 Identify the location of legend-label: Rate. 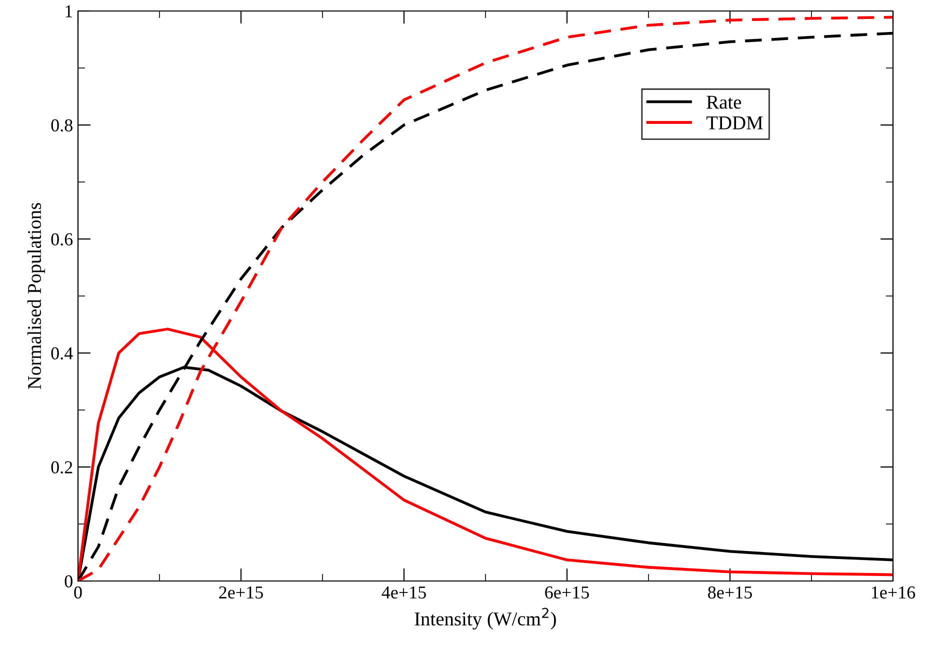
(724, 102).